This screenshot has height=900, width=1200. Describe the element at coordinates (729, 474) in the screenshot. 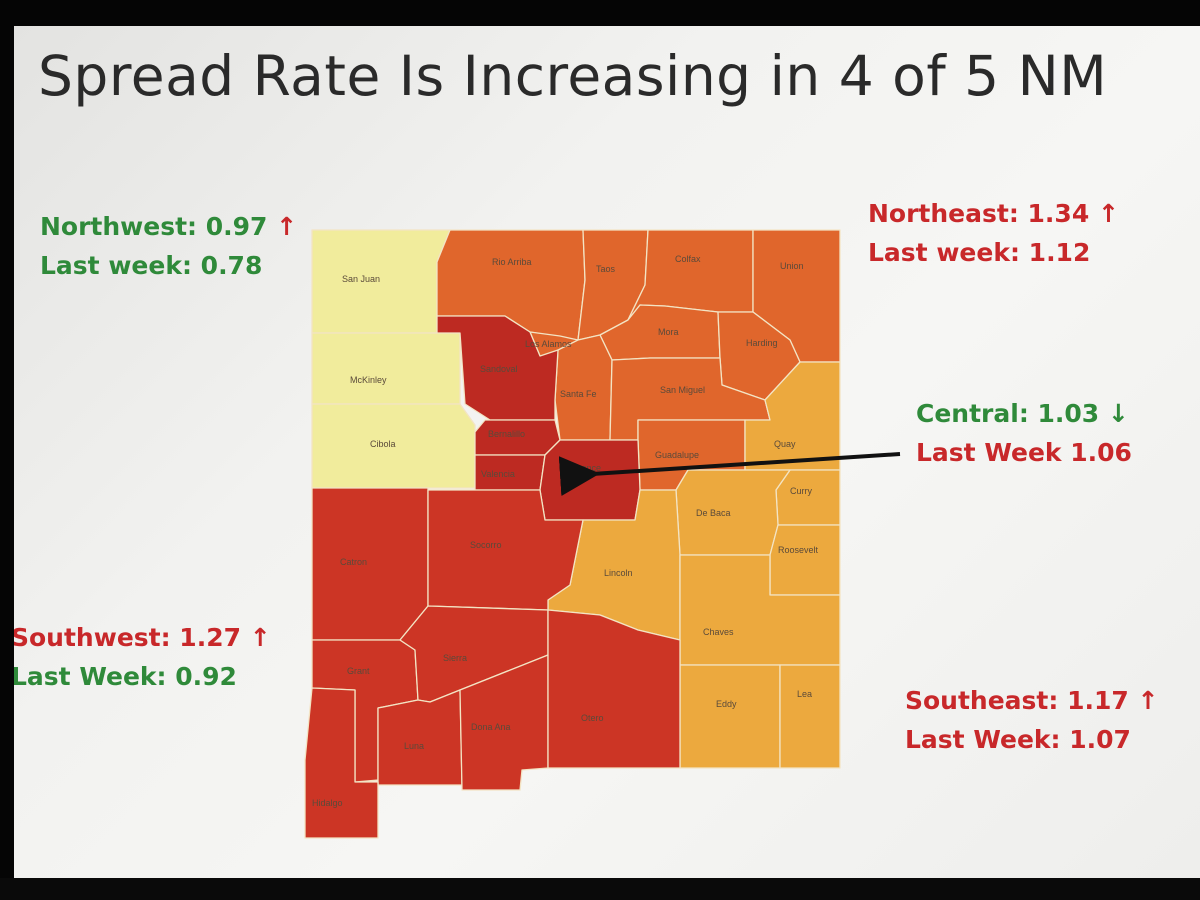

I see `central-pointer-arrow` at that location.